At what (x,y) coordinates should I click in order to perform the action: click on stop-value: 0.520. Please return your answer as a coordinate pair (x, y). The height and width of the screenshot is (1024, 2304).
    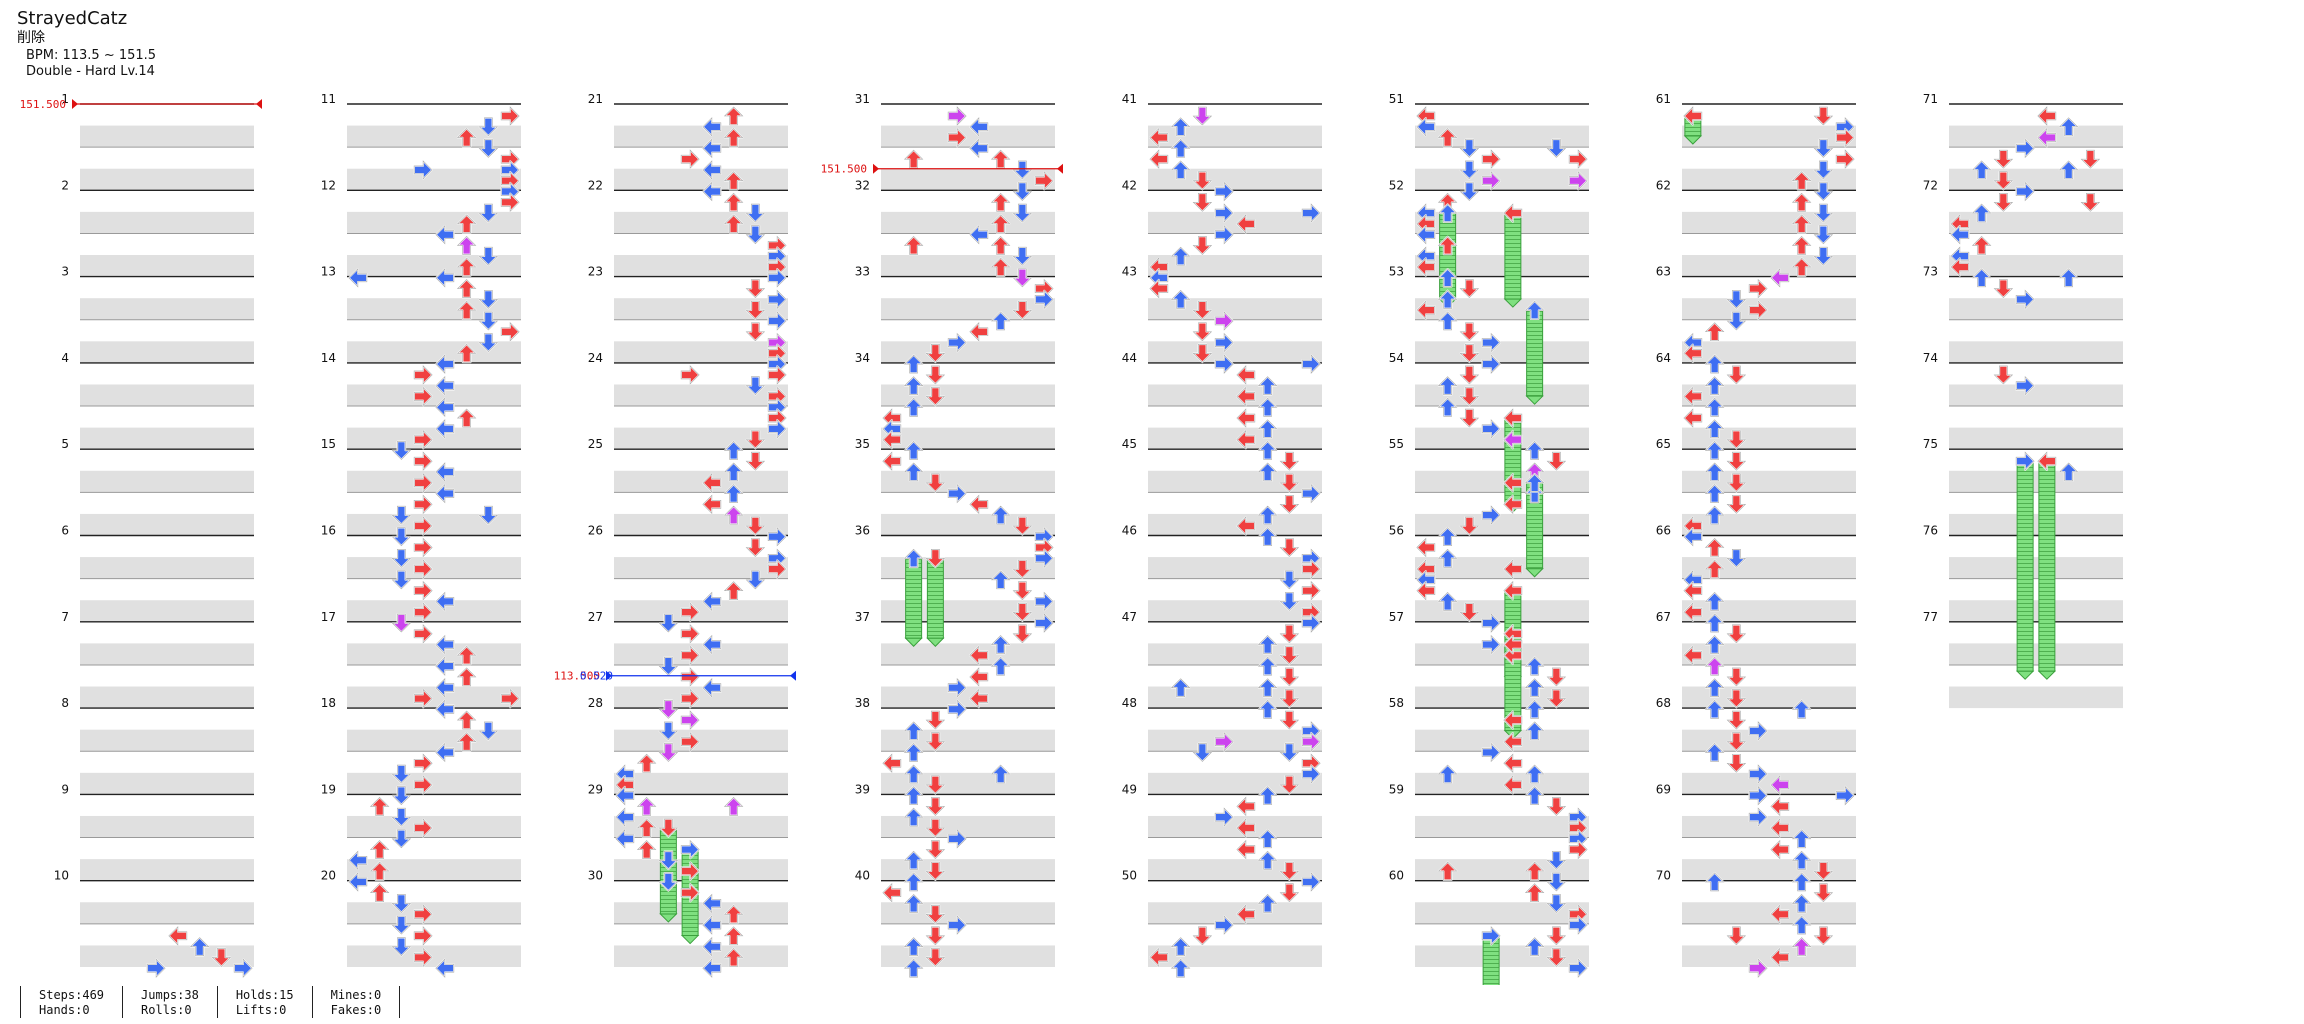
    Looking at the image, I should click on (596, 676).